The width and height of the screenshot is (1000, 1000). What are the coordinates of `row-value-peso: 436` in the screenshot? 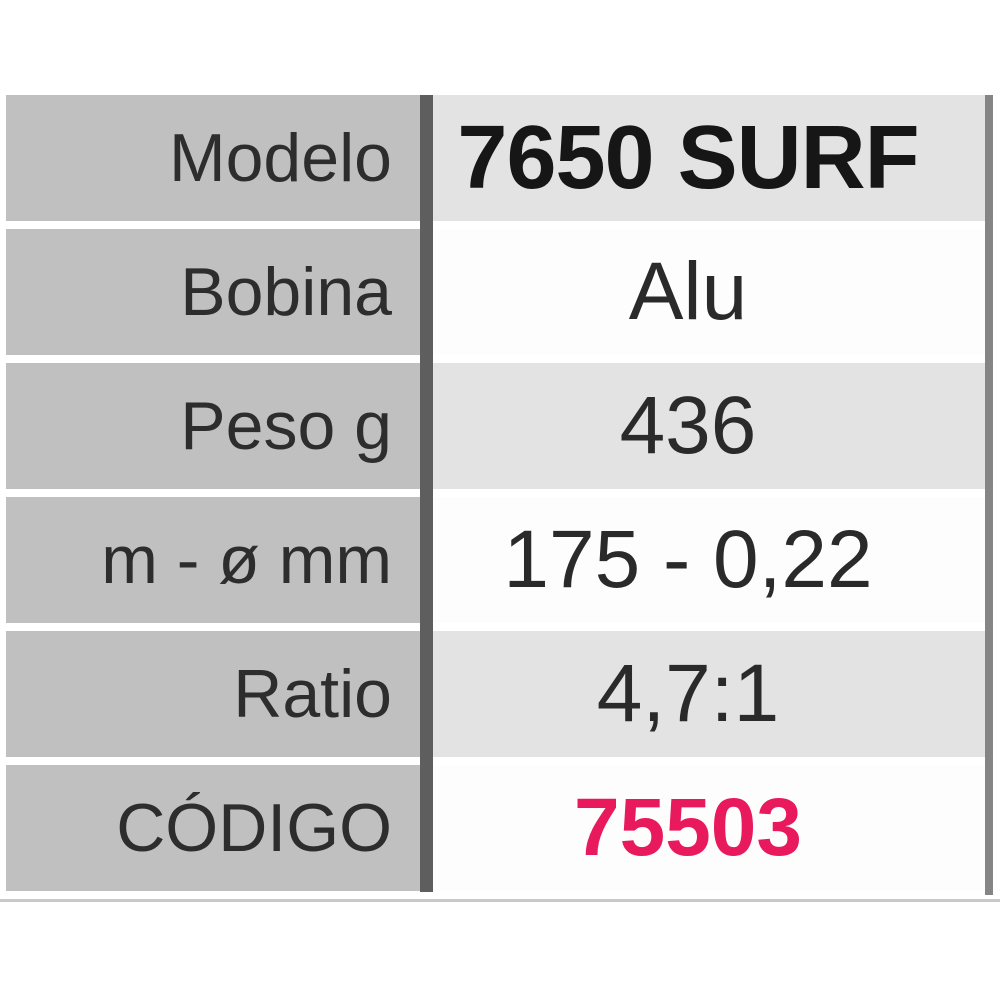 It's located at (709, 426).